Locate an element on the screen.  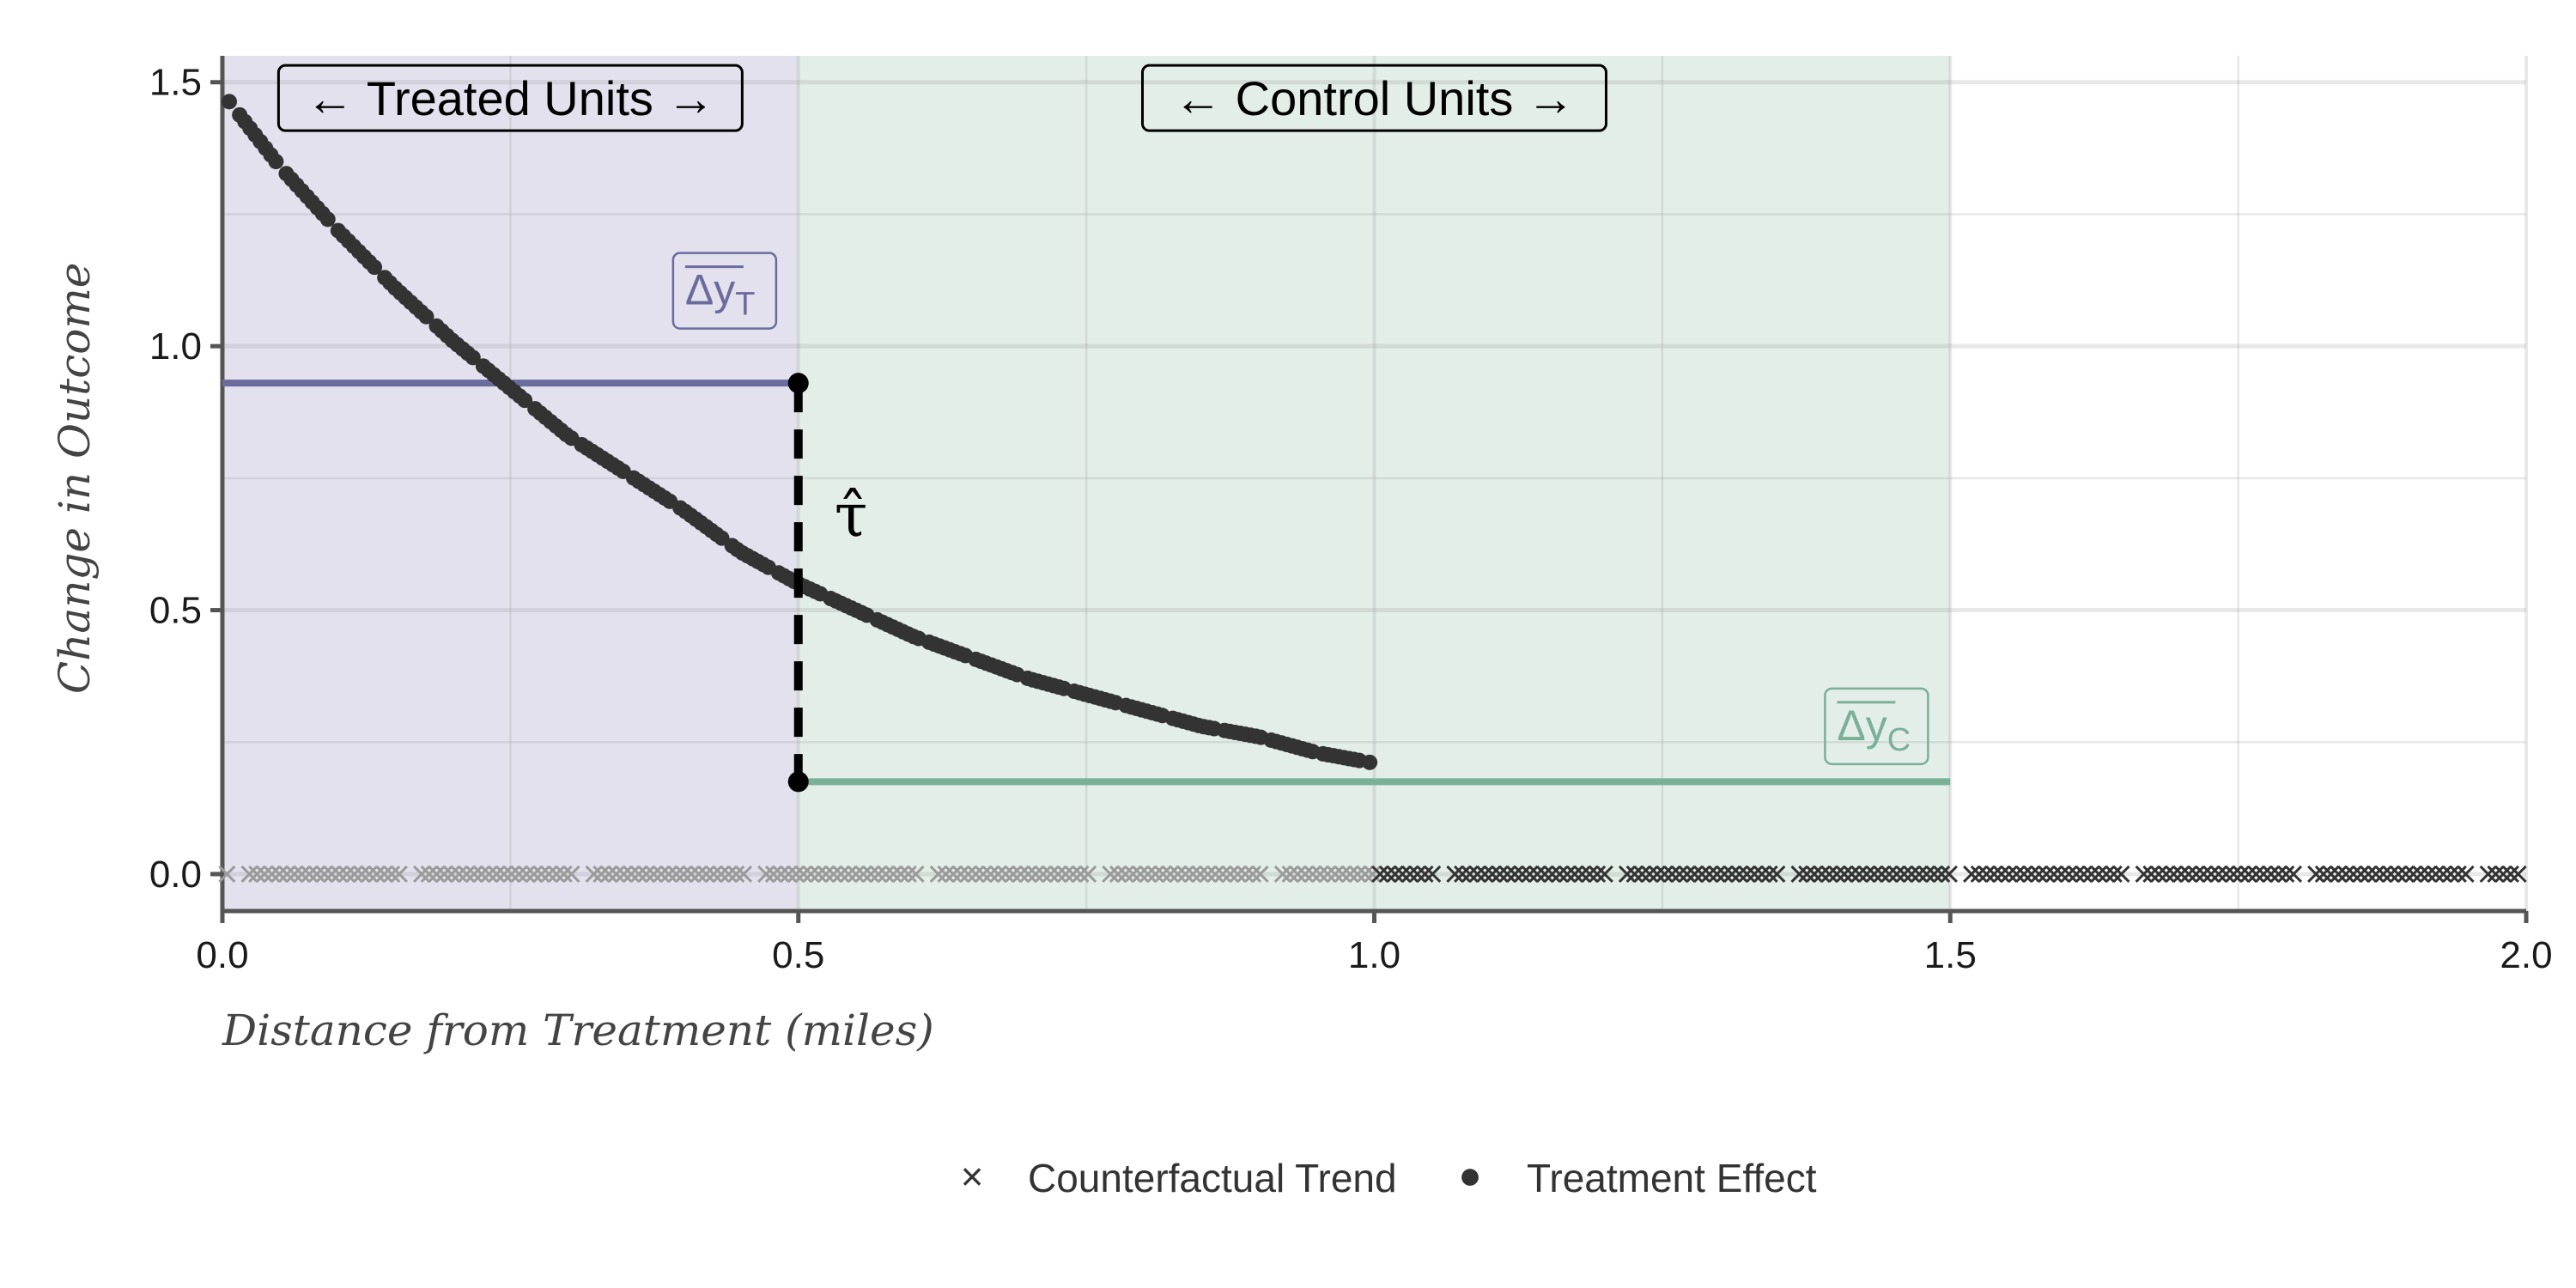
x-axis-title: Distance from Treatment (miles) is located at coordinates (578, 1030).